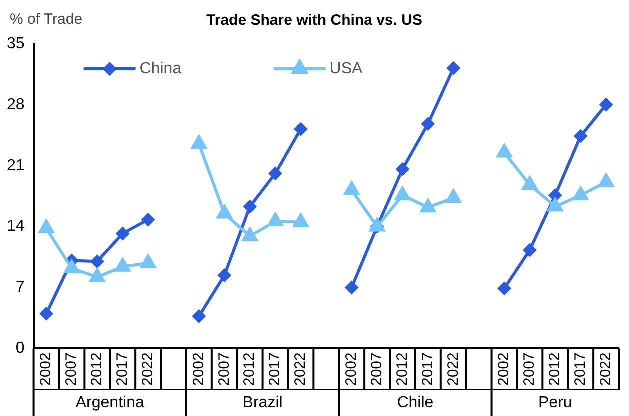 This screenshot has width=629, height=416. I want to click on text: Brazil, so click(262, 403).